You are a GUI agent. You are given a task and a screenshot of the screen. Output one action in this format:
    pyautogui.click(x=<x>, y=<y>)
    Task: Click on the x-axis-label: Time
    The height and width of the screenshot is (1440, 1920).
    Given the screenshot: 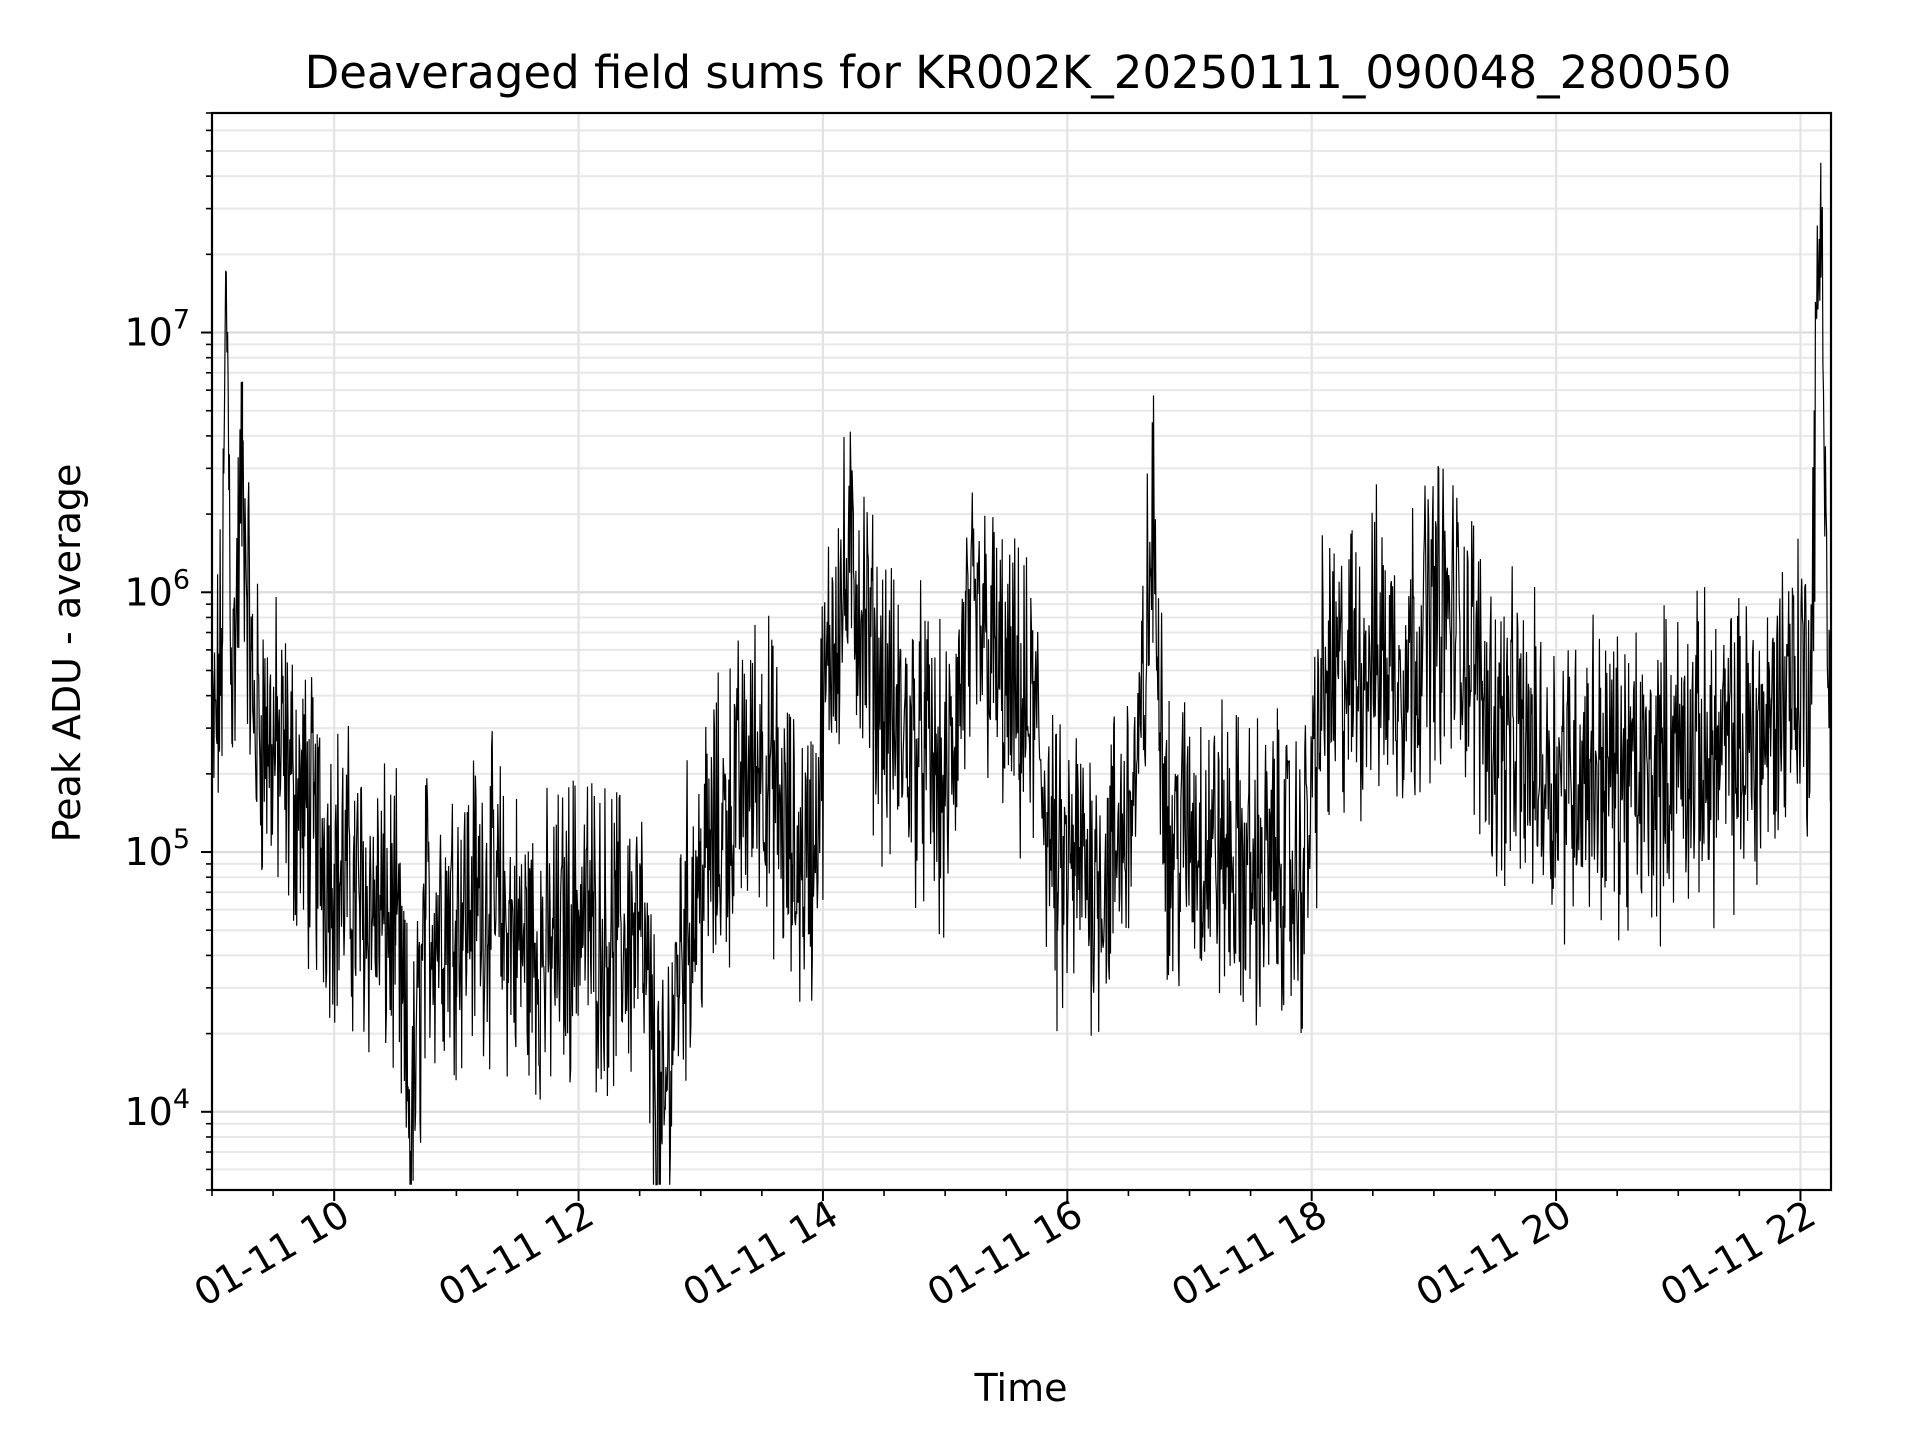 What is the action you would take?
    pyautogui.click(x=1021, y=1388)
    